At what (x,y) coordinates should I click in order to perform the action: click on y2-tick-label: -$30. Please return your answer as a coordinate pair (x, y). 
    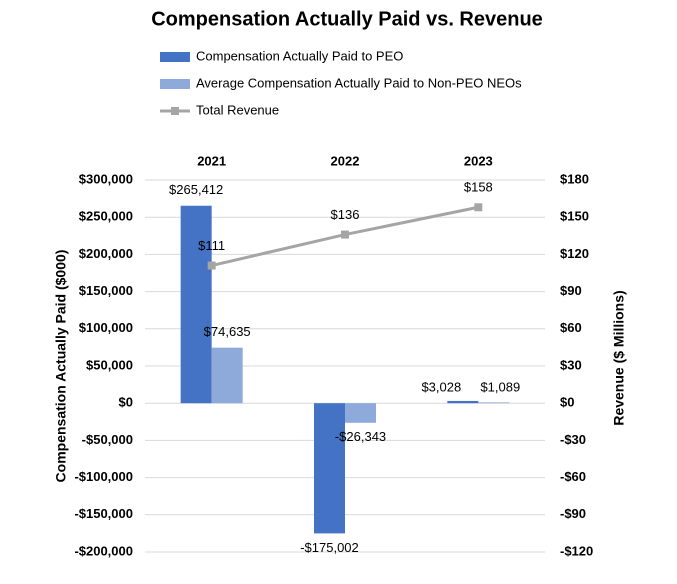
    Looking at the image, I should click on (573, 439).